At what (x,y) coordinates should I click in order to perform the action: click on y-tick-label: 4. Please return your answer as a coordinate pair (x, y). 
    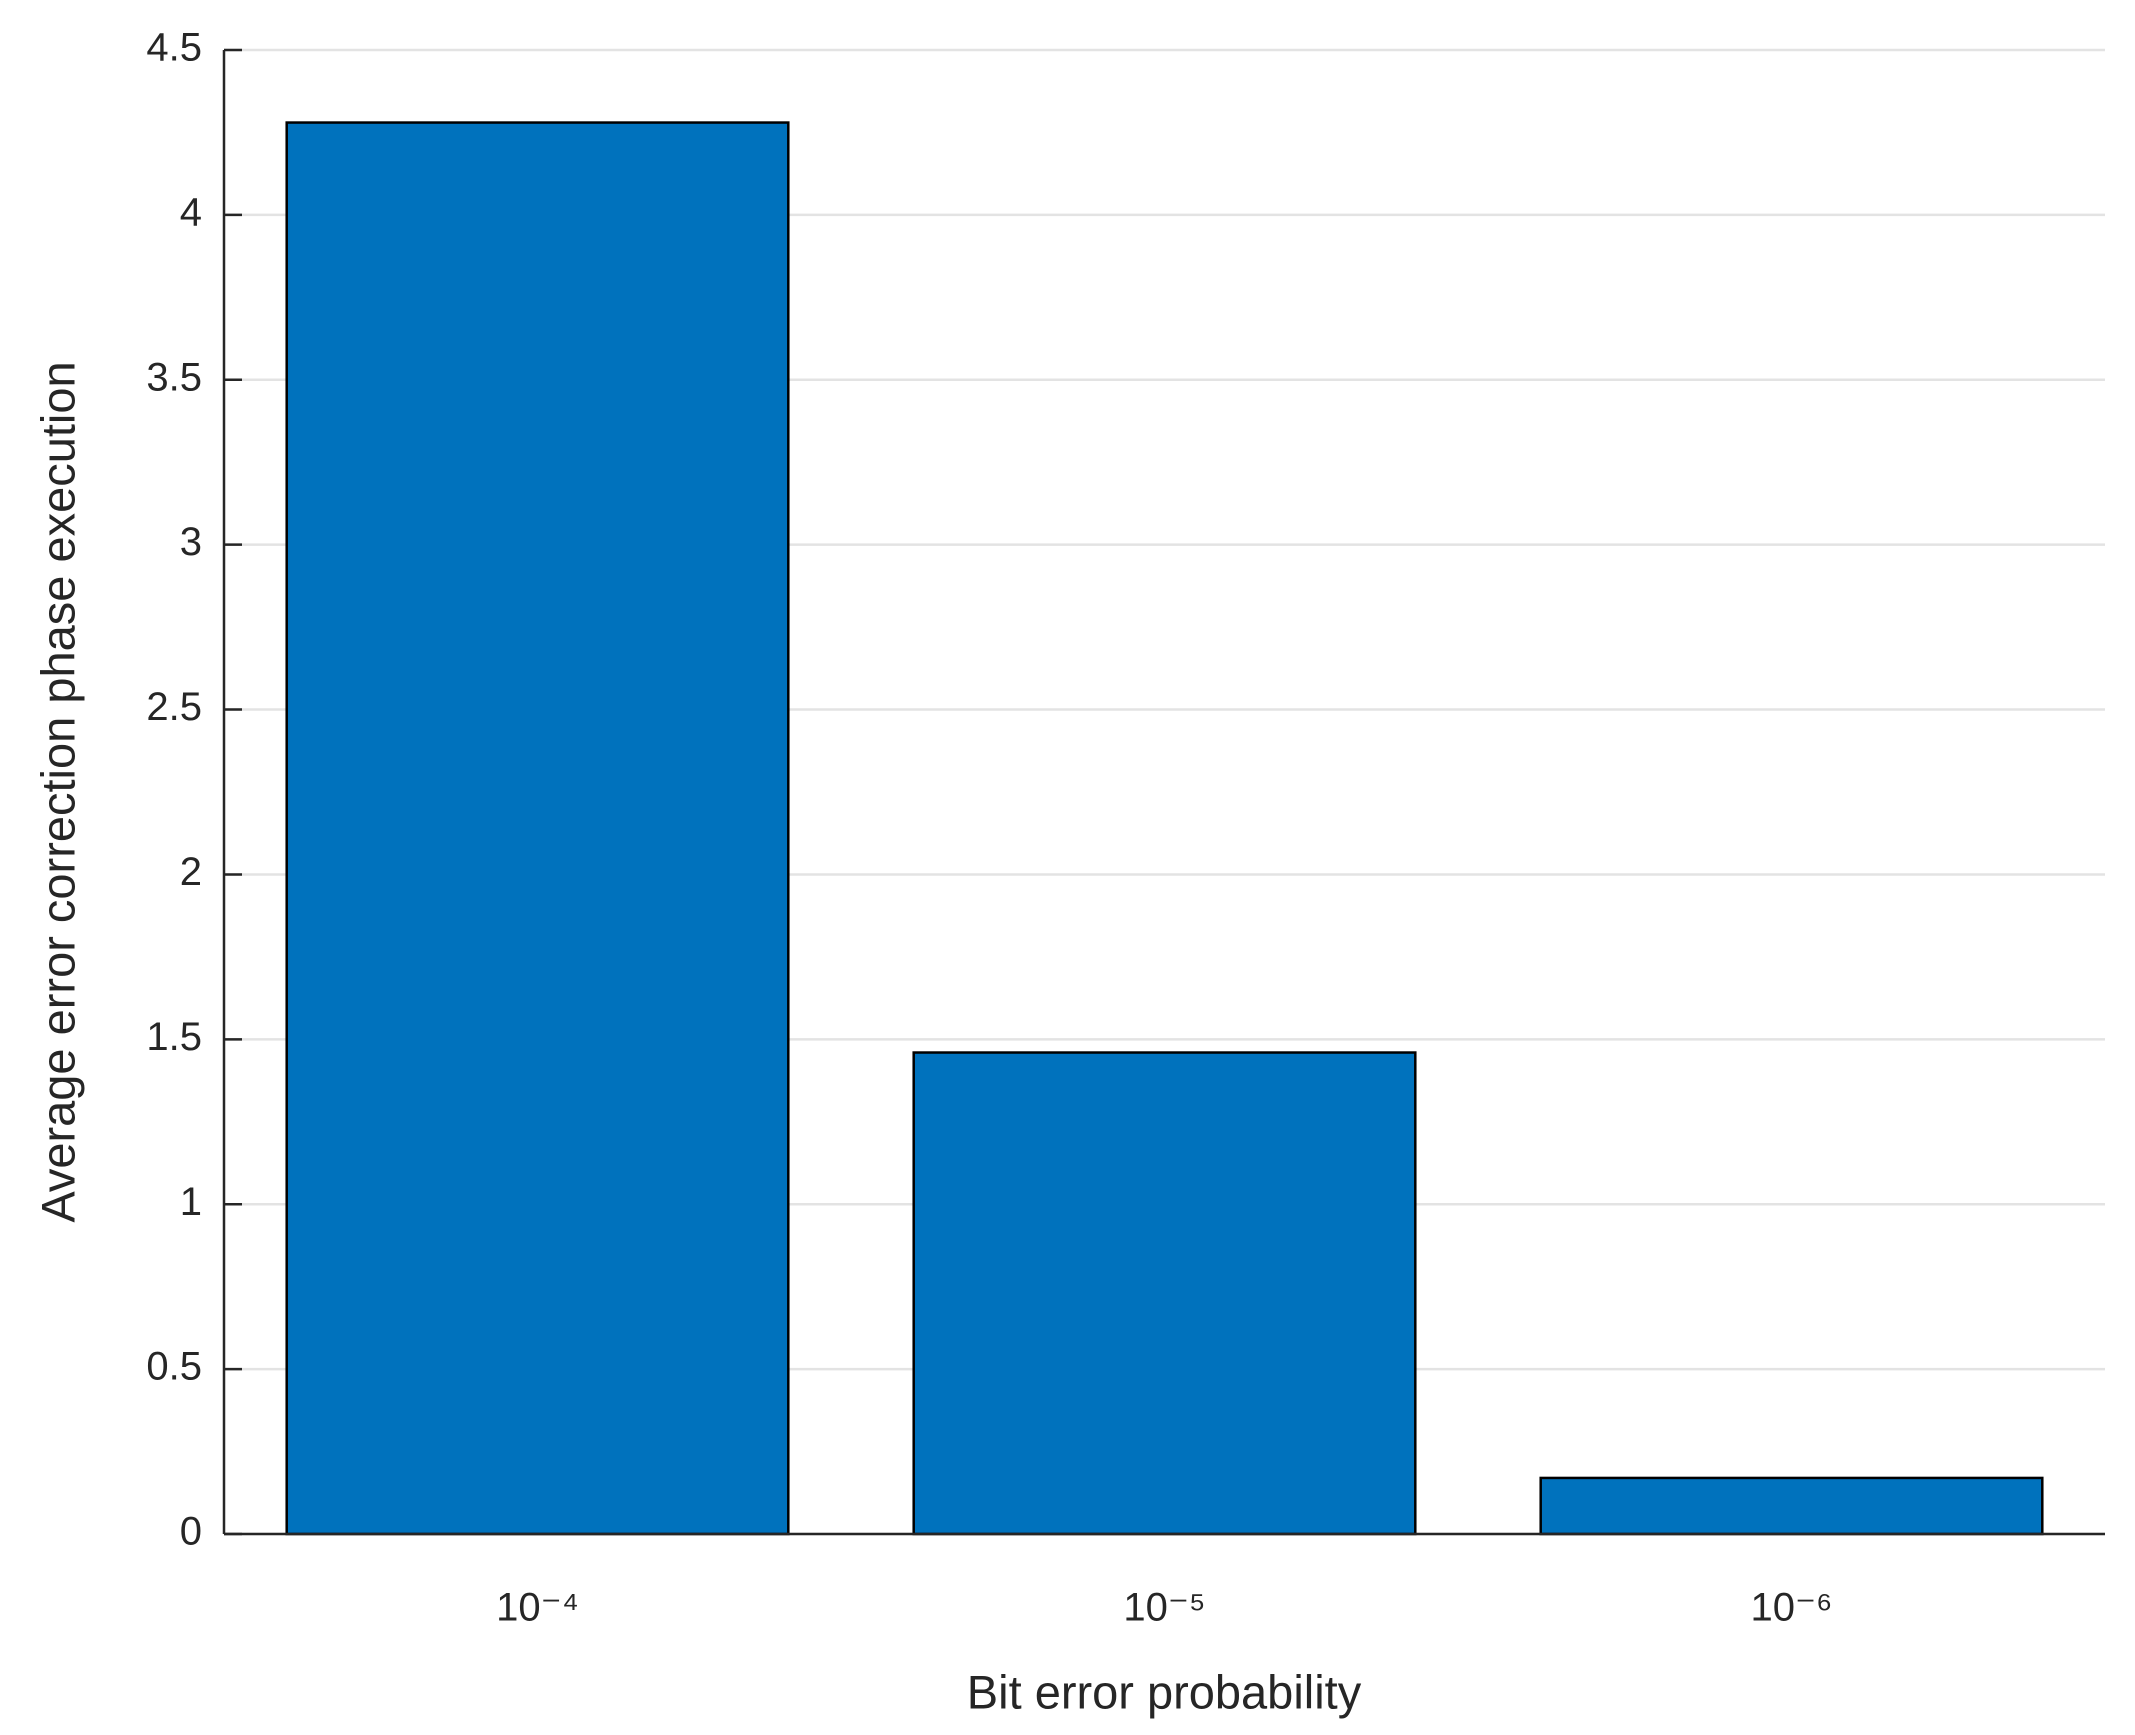
    Looking at the image, I should click on (191, 212).